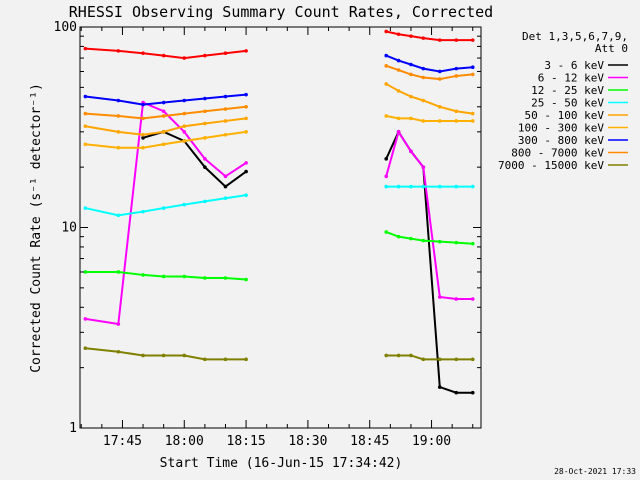 The height and width of the screenshot is (480, 640). What do you see at coordinates (69, 228) in the screenshot?
I see `y-tick-label: 10` at bounding box center [69, 228].